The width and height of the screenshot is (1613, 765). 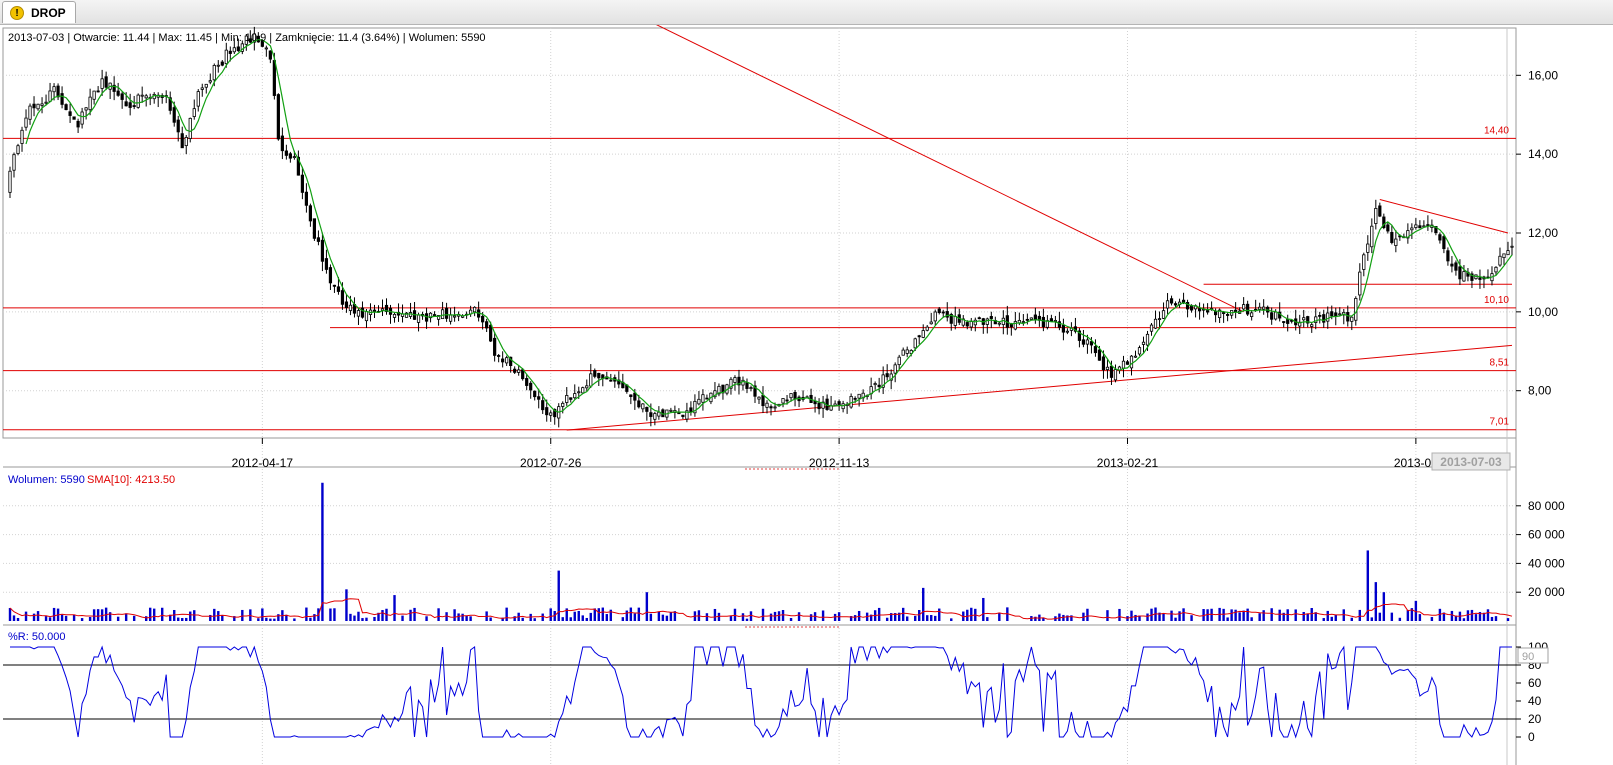 I want to click on level-label: 14,40, so click(x=1496, y=130).